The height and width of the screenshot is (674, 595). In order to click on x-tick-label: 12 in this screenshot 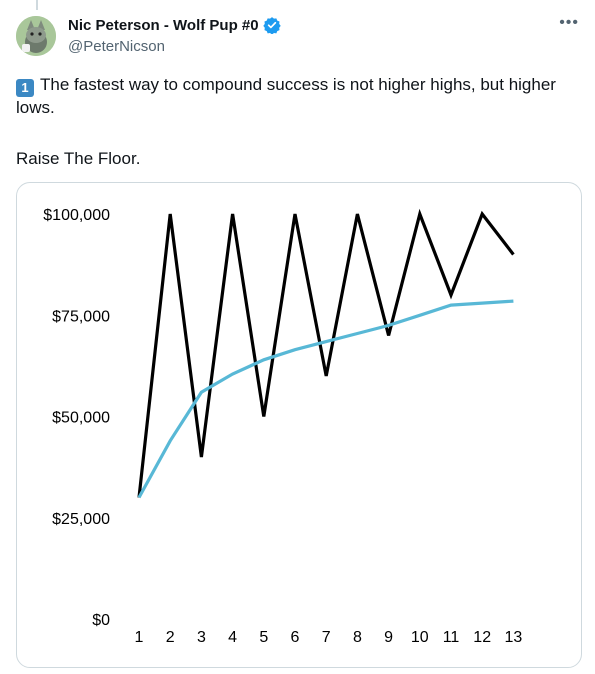, I will do `click(482, 637)`.